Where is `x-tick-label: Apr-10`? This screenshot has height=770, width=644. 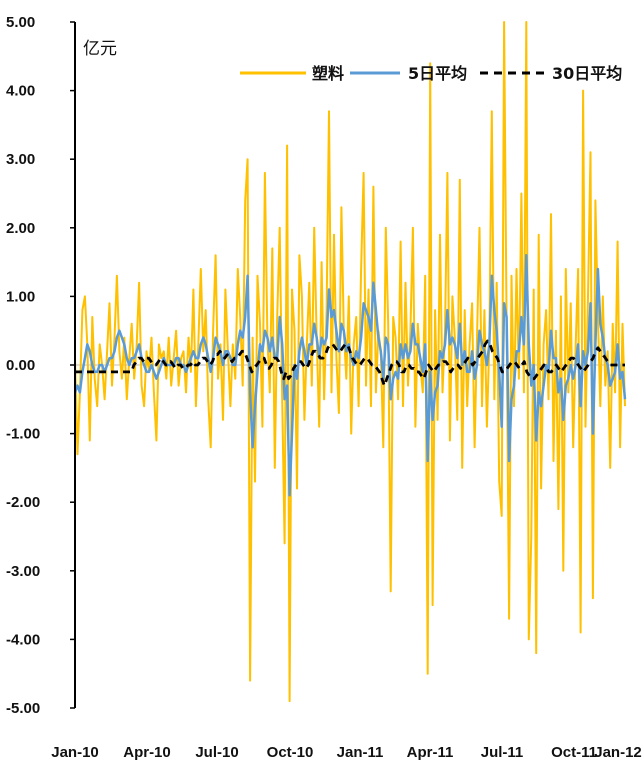
x-tick-label: Apr-10 is located at coordinates (147, 752).